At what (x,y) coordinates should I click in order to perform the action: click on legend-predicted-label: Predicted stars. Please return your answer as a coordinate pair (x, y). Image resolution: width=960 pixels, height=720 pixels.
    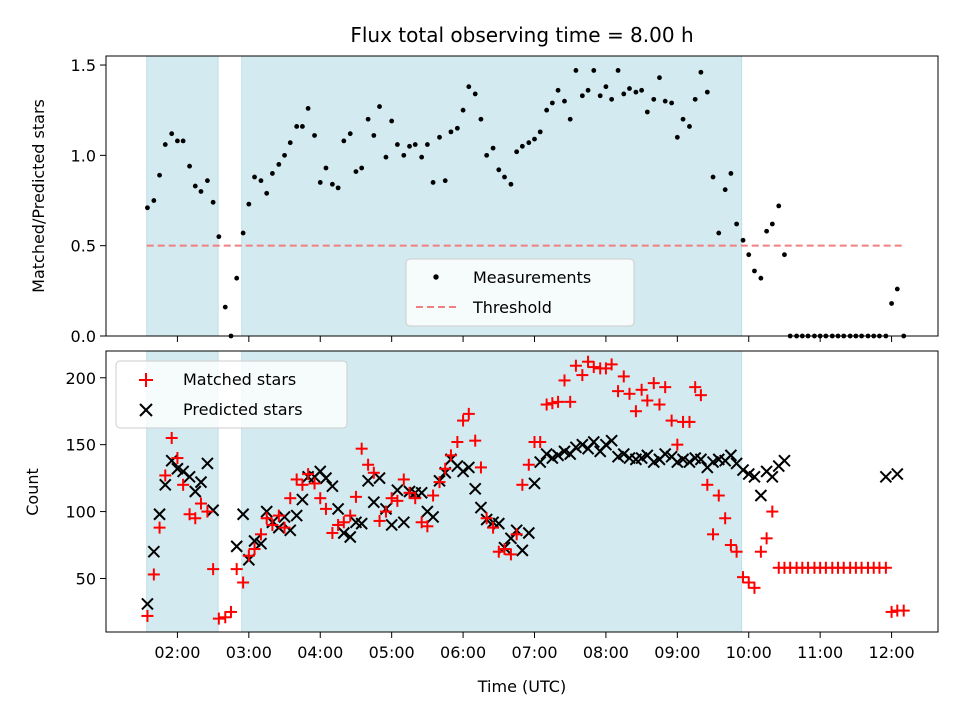
    Looking at the image, I should click on (243, 409).